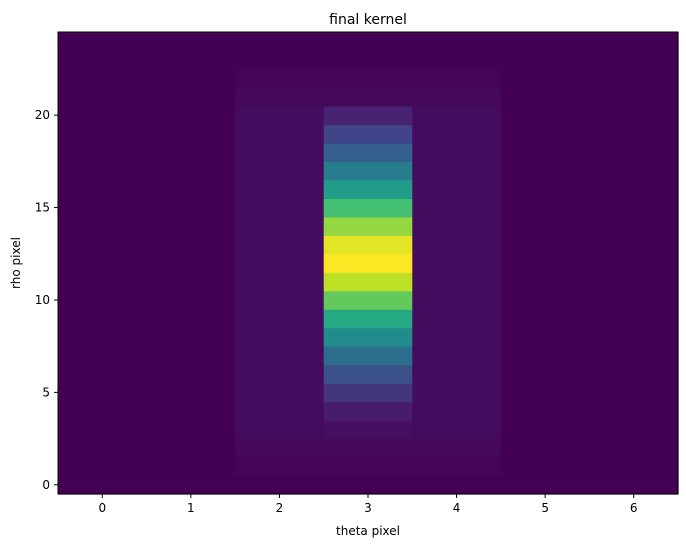 This screenshot has width=686, height=547. Describe the element at coordinates (102, 508) in the screenshot. I see `x-tick-label: 0` at that location.